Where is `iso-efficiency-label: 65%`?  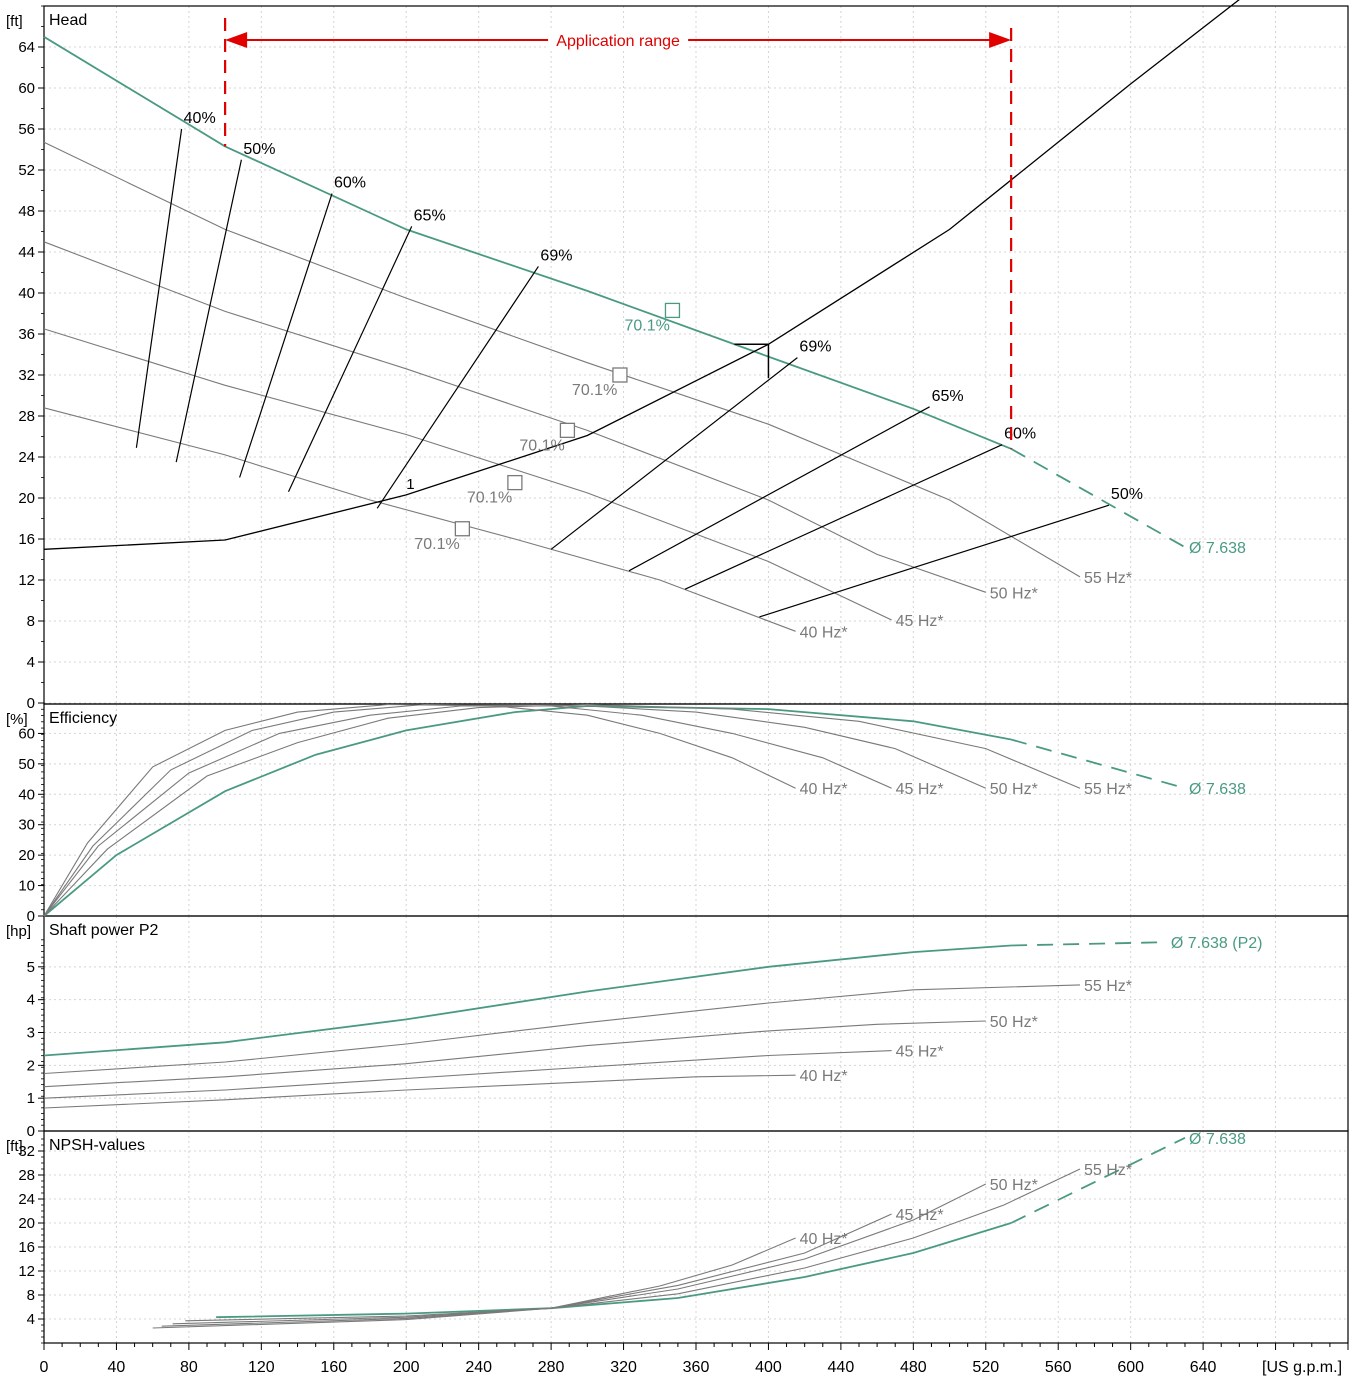
iso-efficiency-label: 65% is located at coordinates (430, 215).